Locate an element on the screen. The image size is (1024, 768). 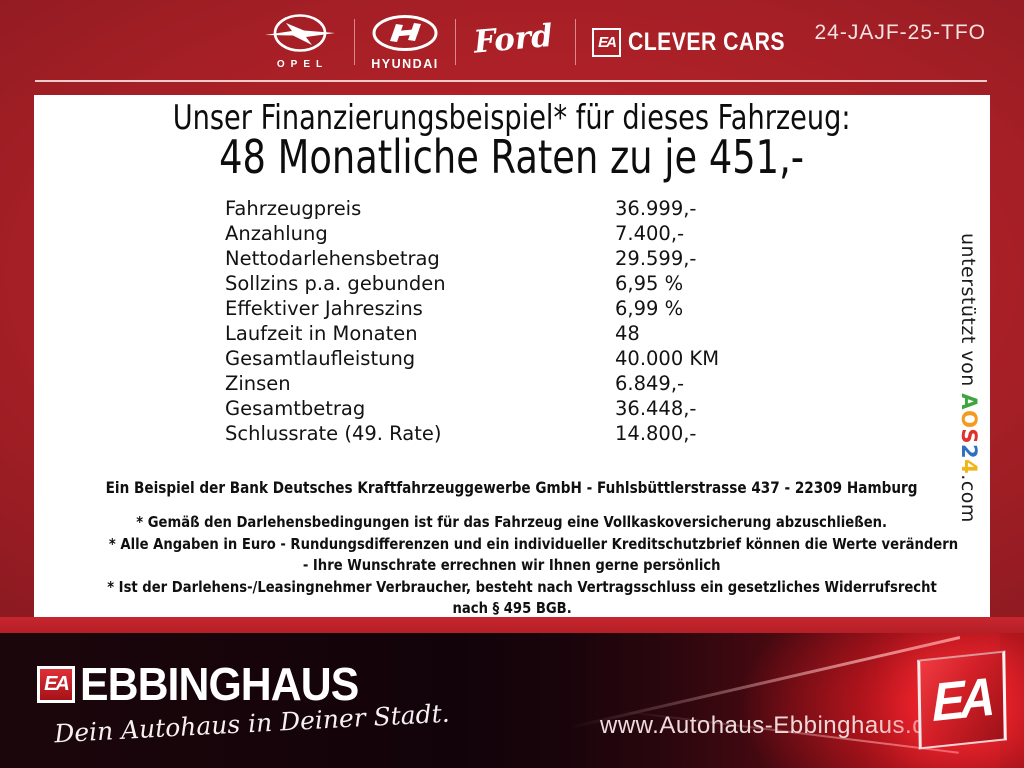
row-label: Sollzins p.a. gebunden is located at coordinates (335, 283).